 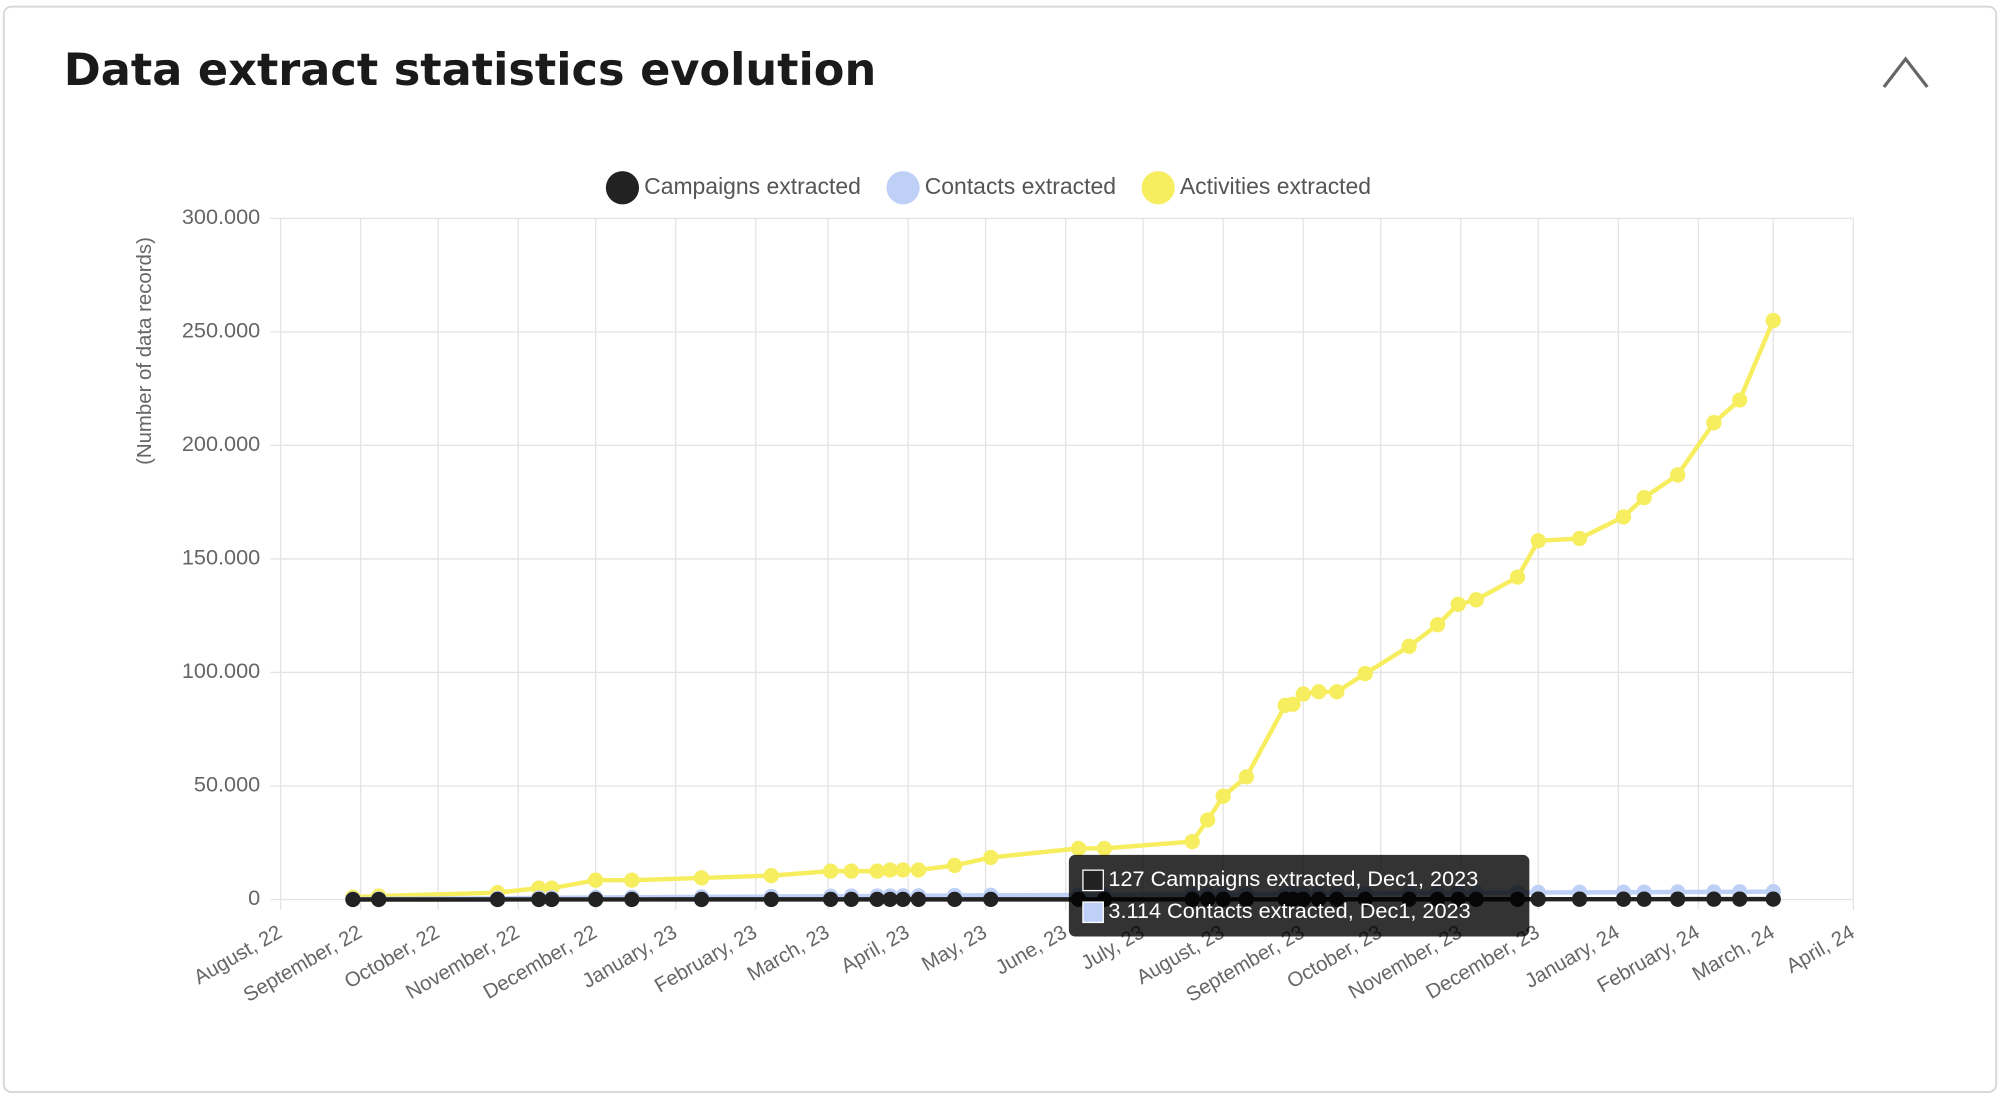 What do you see at coordinates (1289, 910) in the screenshot?
I see `tooltip-text: 3.114 Contacts extracted, Dec1, 2023` at bounding box center [1289, 910].